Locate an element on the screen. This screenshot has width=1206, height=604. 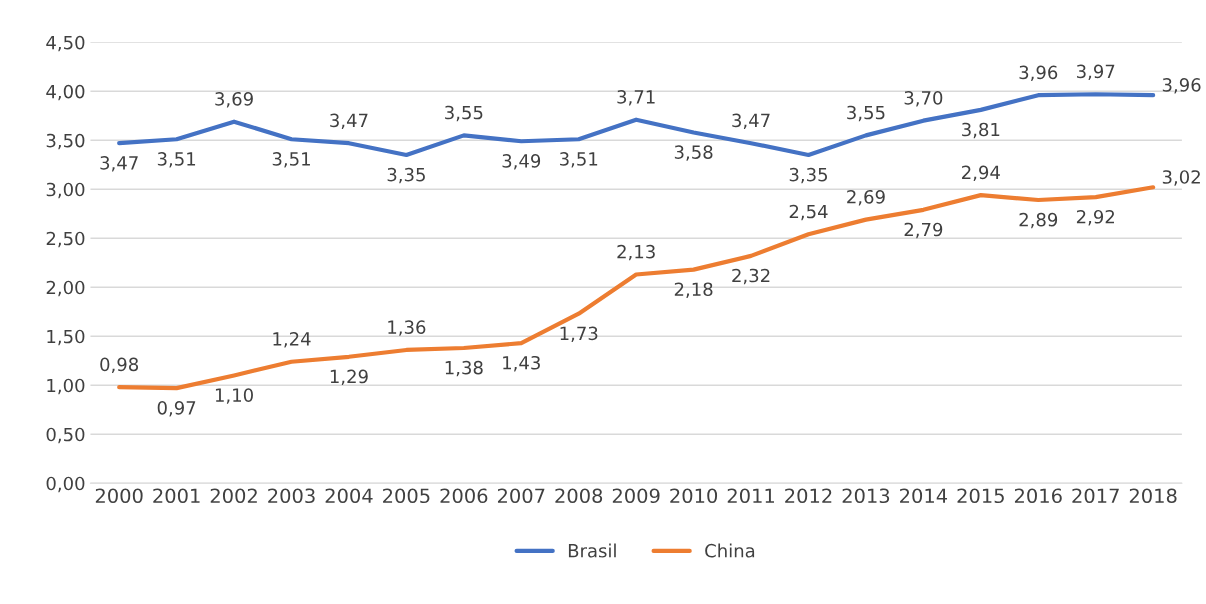
y-tick-label: 1,50 is located at coordinates (66, 337).